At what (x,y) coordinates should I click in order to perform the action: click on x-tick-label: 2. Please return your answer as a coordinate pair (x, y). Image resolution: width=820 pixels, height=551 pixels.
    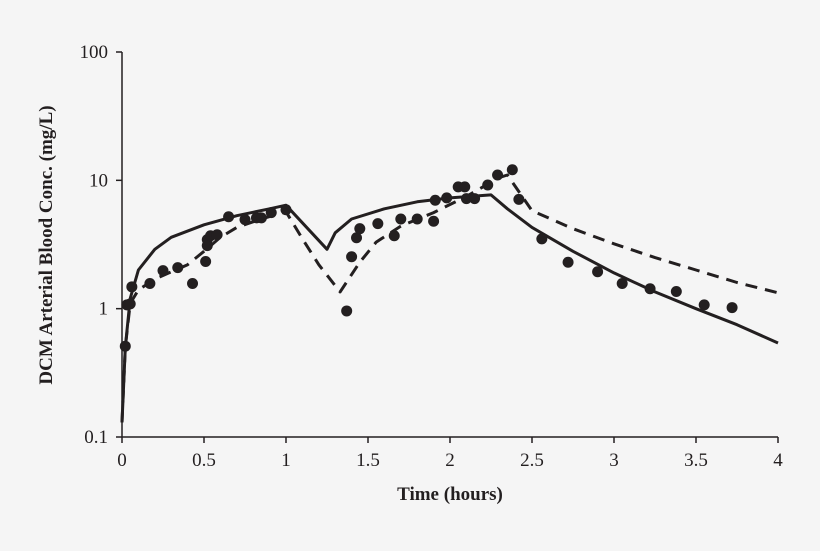
    Looking at the image, I should click on (450, 460).